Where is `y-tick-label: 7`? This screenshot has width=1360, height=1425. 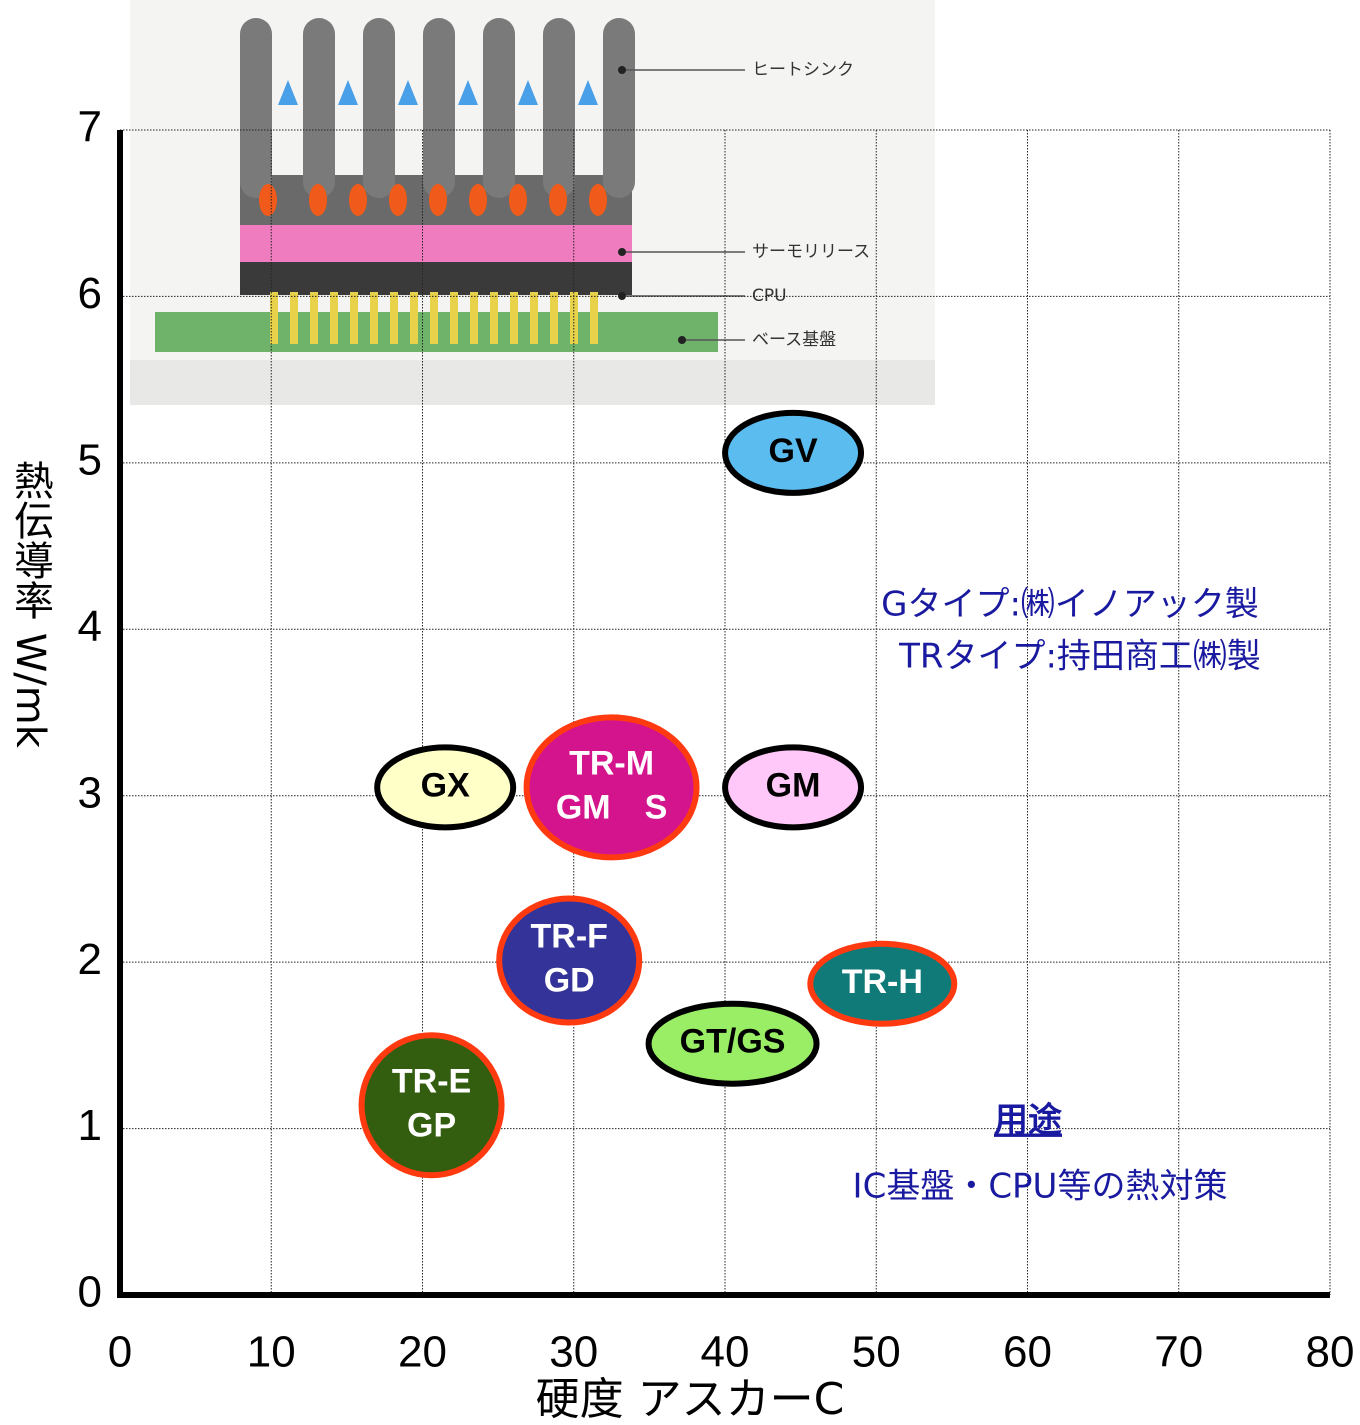 y-tick-label: 7 is located at coordinates (90, 127).